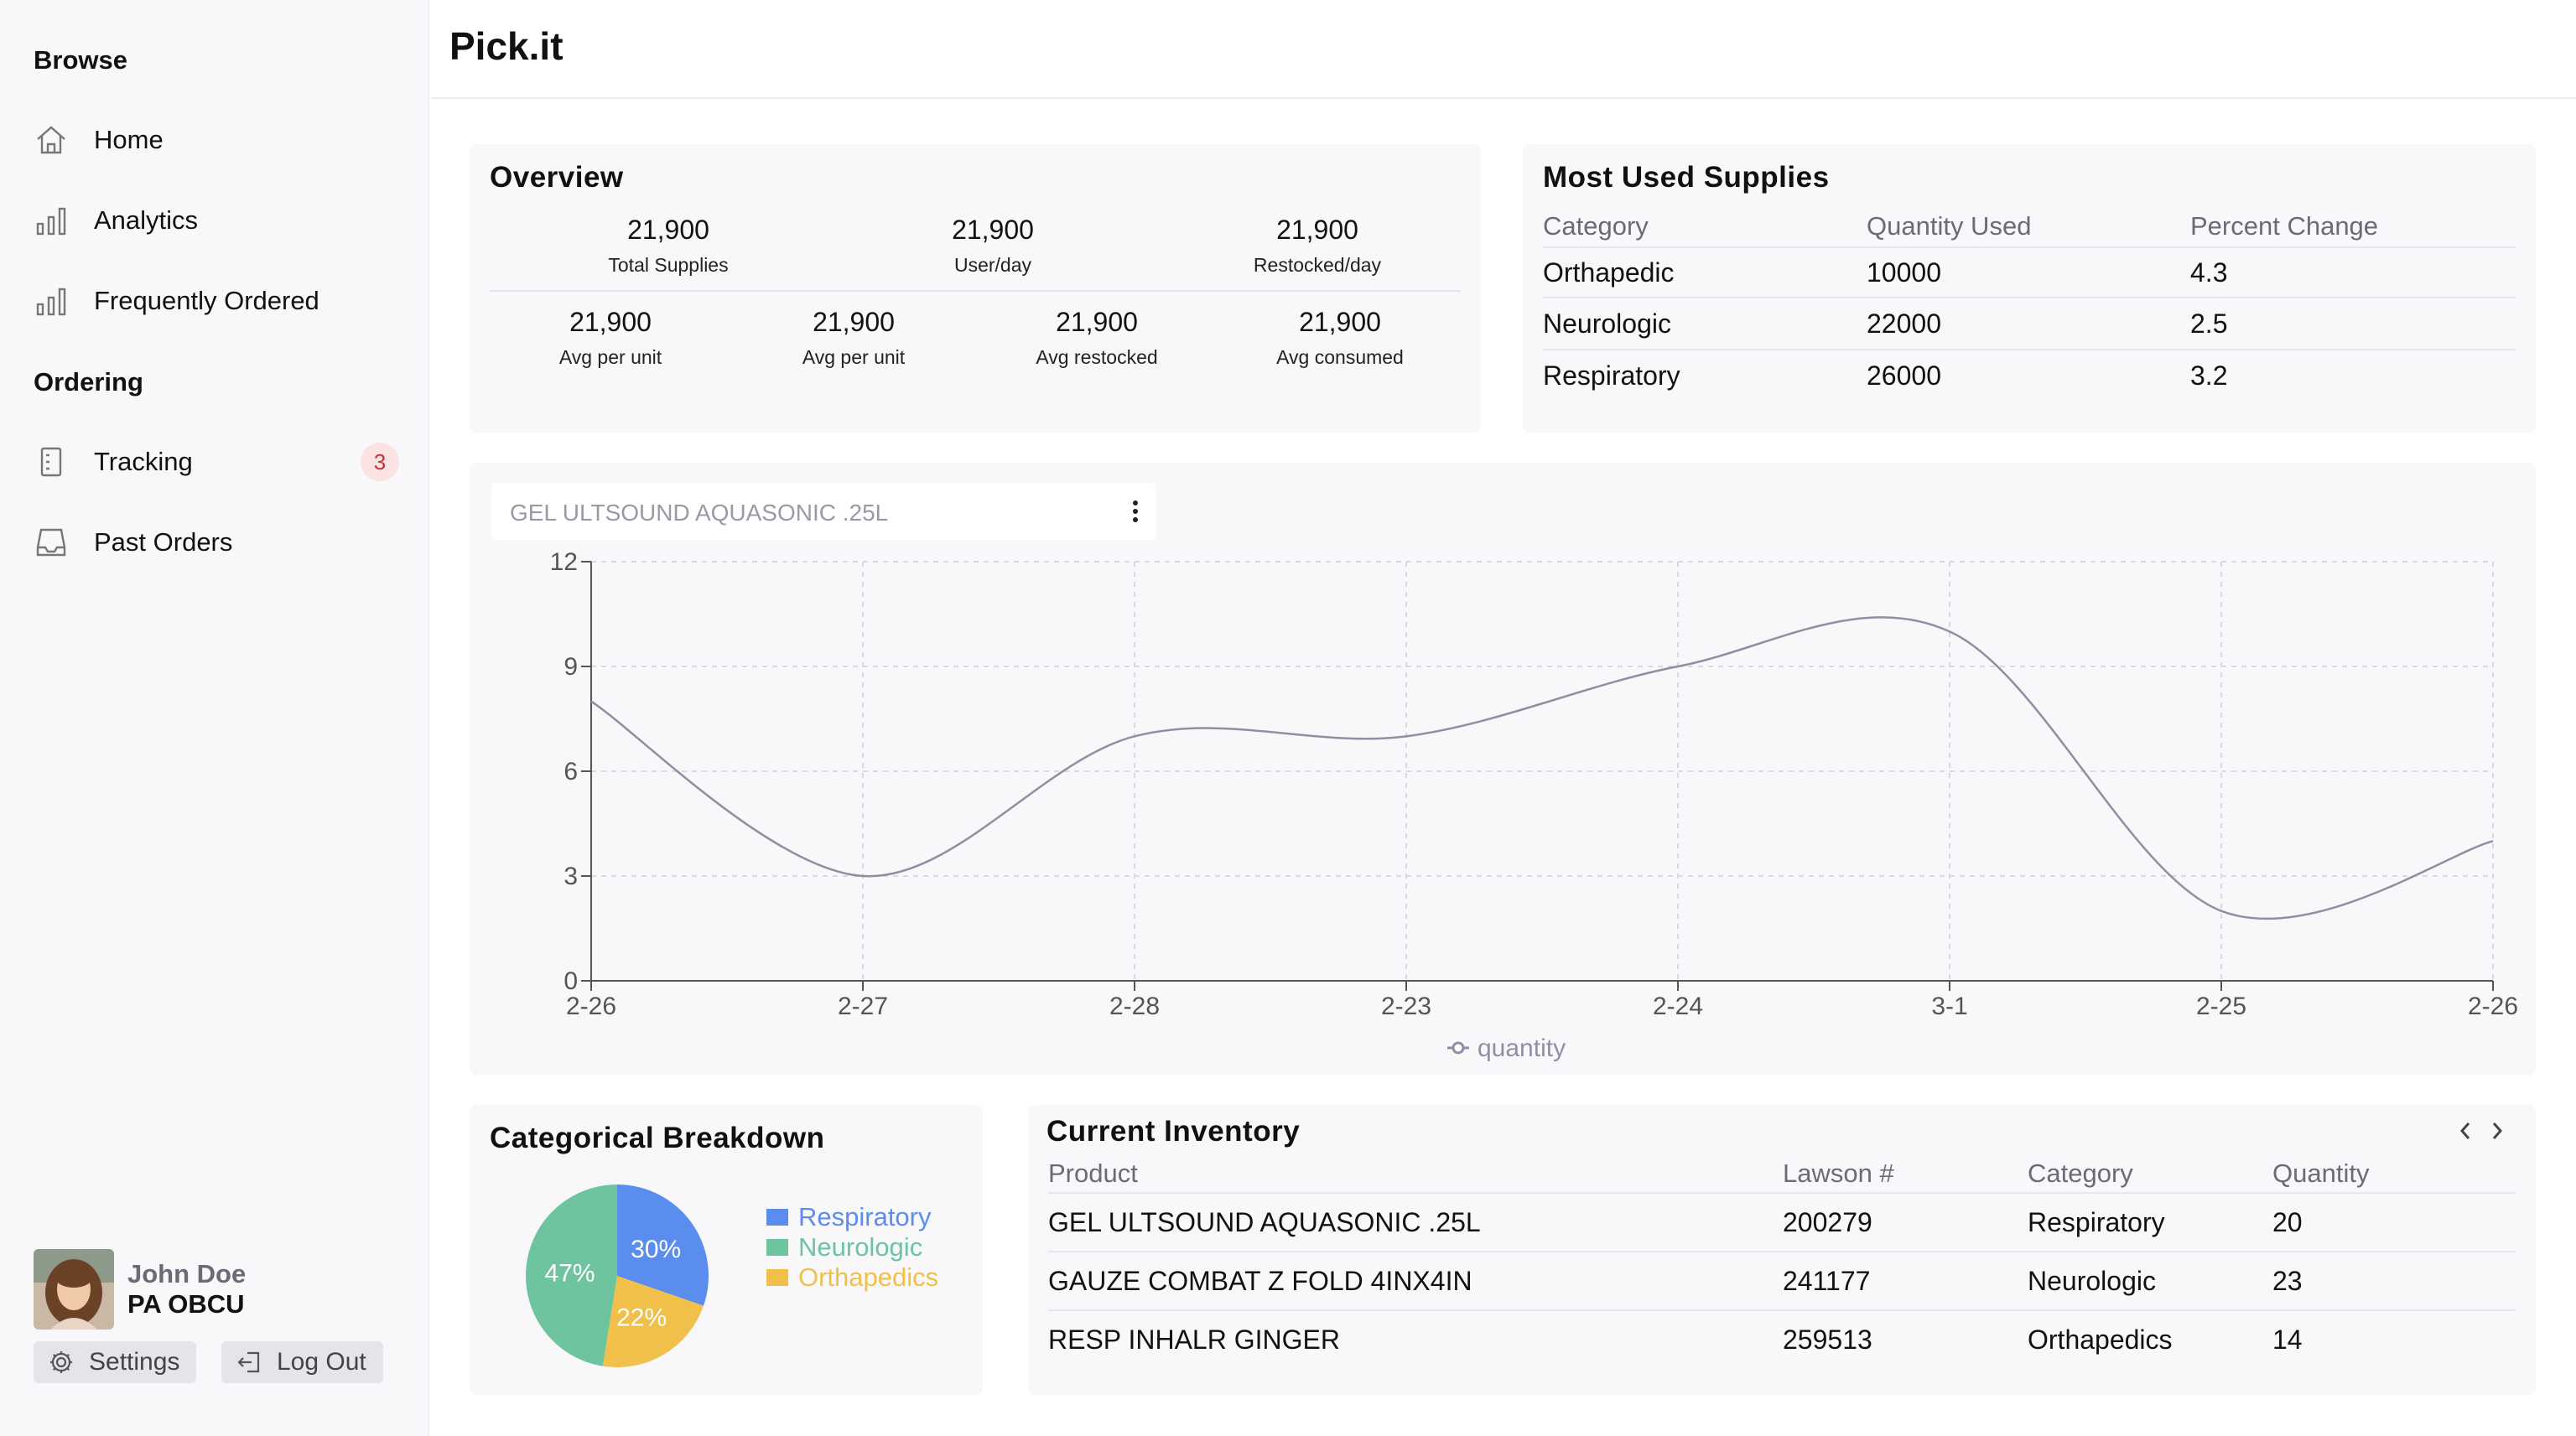 This screenshot has width=2576, height=1436. Describe the element at coordinates (1827, 1221) in the screenshot. I see `table-cell: 200279` at that location.